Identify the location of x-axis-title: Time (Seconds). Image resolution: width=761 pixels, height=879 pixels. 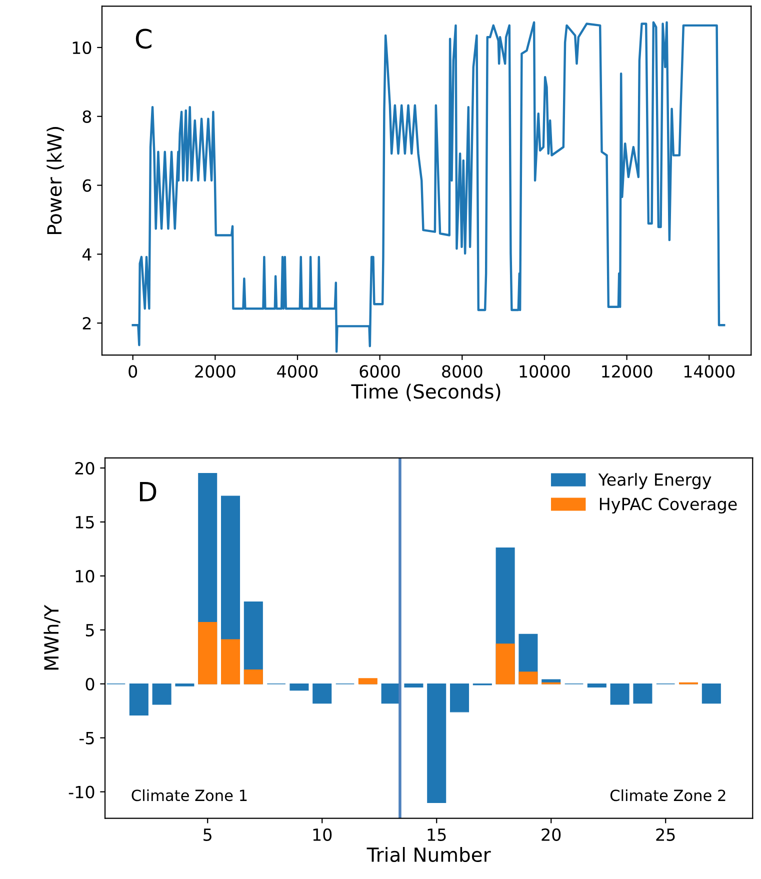
(425, 393).